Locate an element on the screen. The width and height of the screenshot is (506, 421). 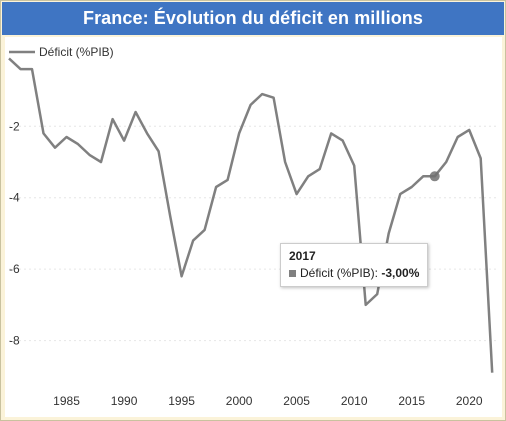
tooltip-series-label: Déficit (%PIB): is located at coordinates (339, 273).